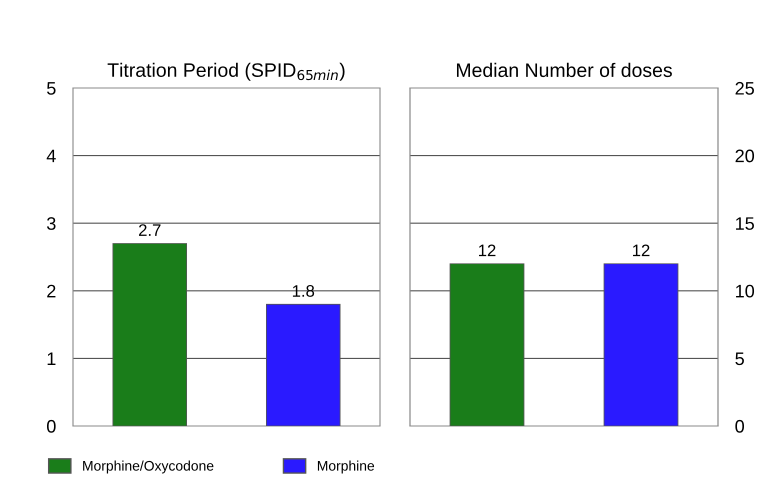 The height and width of the screenshot is (504, 775). I want to click on y-tick-label: 2, so click(51, 291).